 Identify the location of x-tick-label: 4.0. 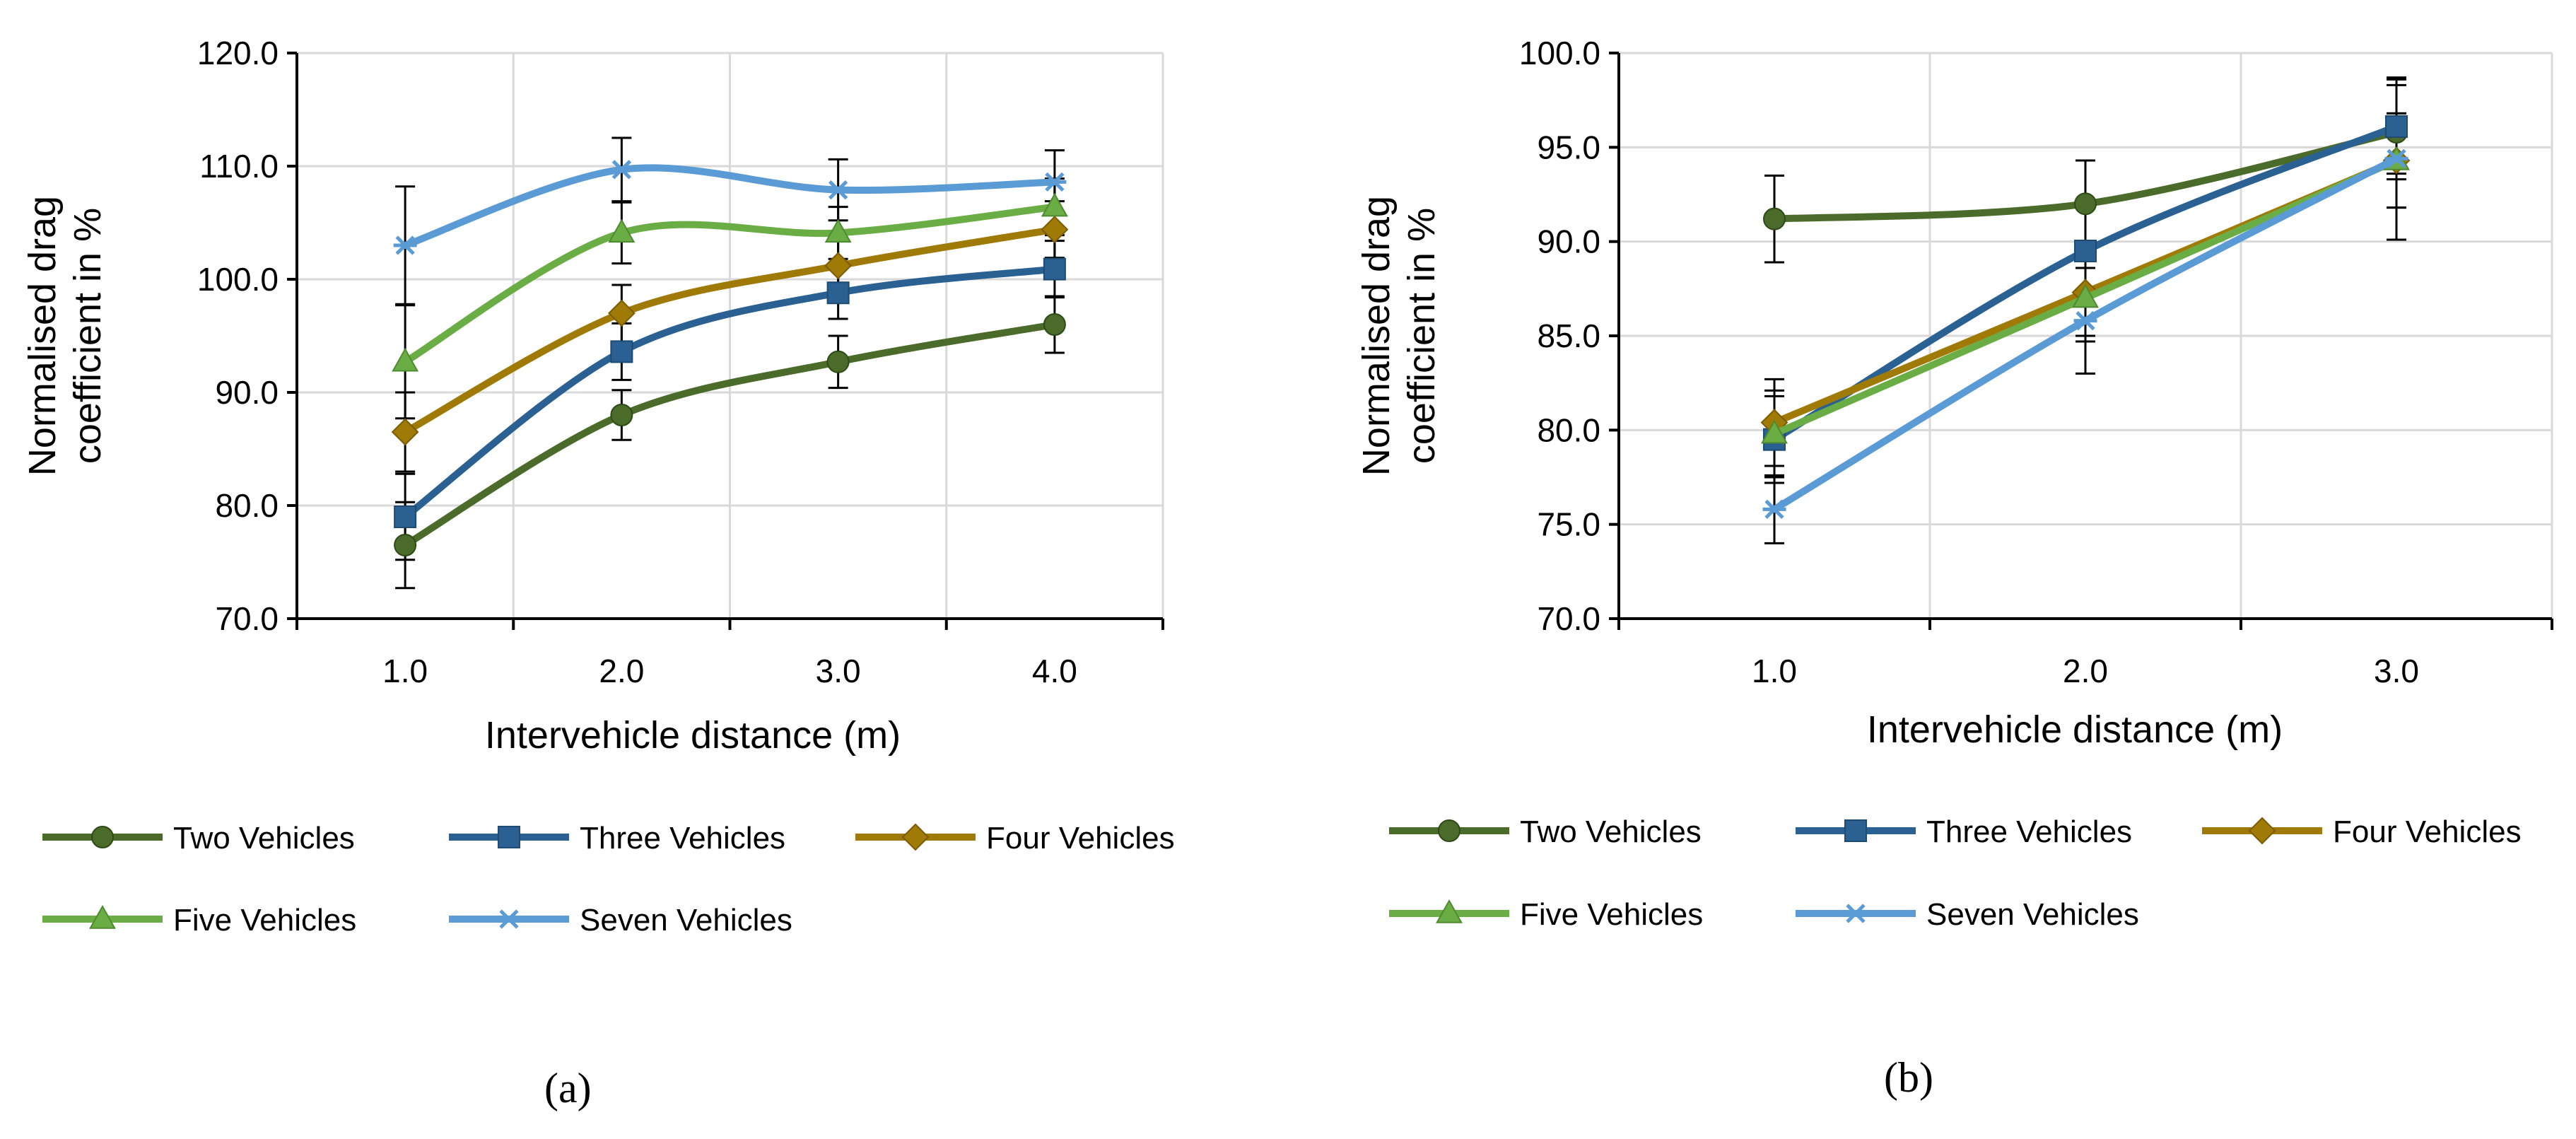
(1054, 671).